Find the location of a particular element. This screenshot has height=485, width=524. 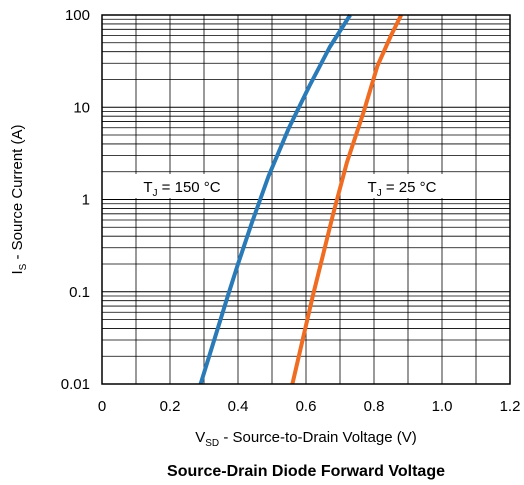

x-tick-label: 1.2 is located at coordinates (510, 406).